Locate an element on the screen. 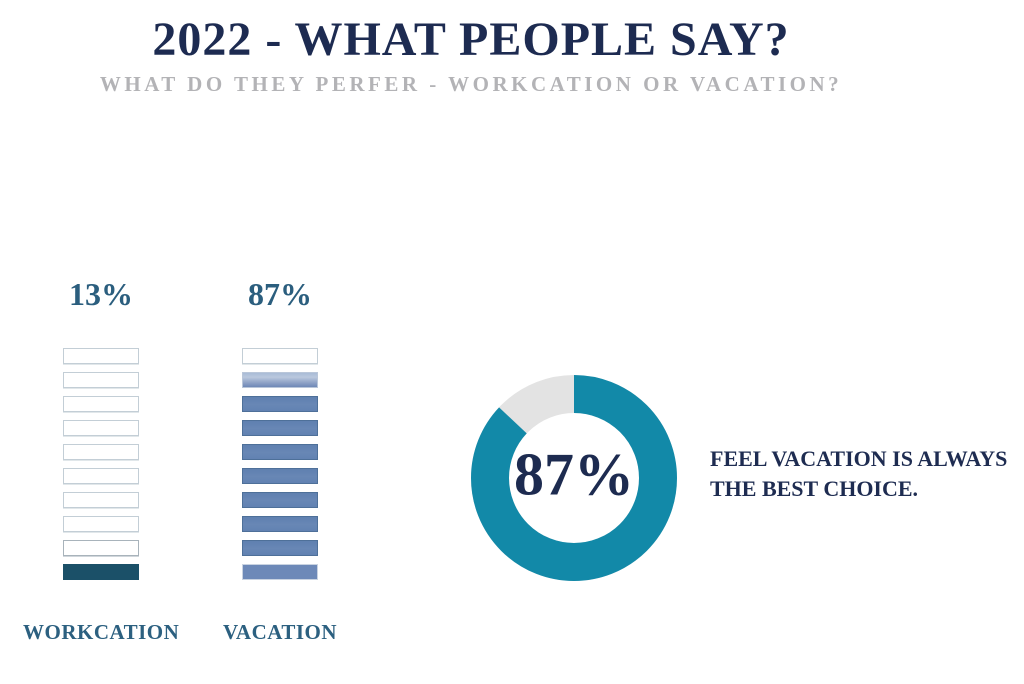 This screenshot has width=1024, height=684. workcation-value-label: 13% is located at coordinates (101, 294).